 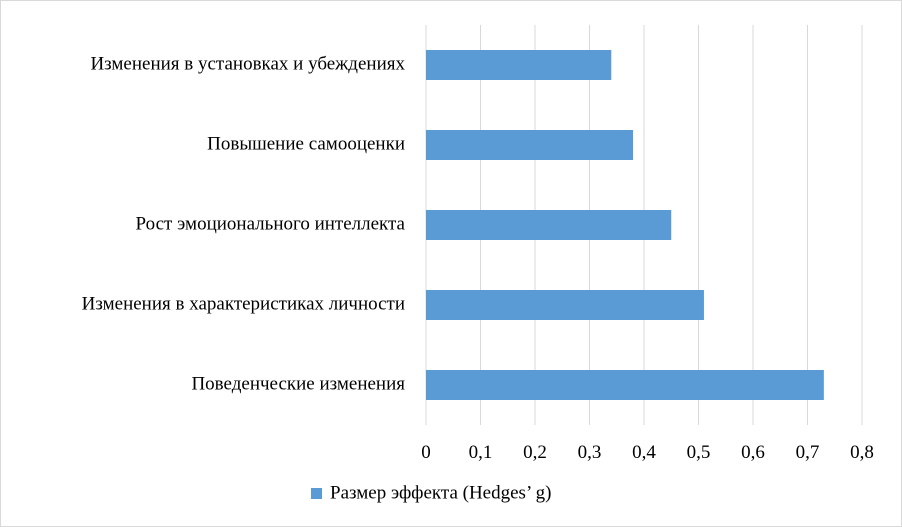 What do you see at coordinates (590, 452) in the screenshot?
I see `x-tick-label: 0,3` at bounding box center [590, 452].